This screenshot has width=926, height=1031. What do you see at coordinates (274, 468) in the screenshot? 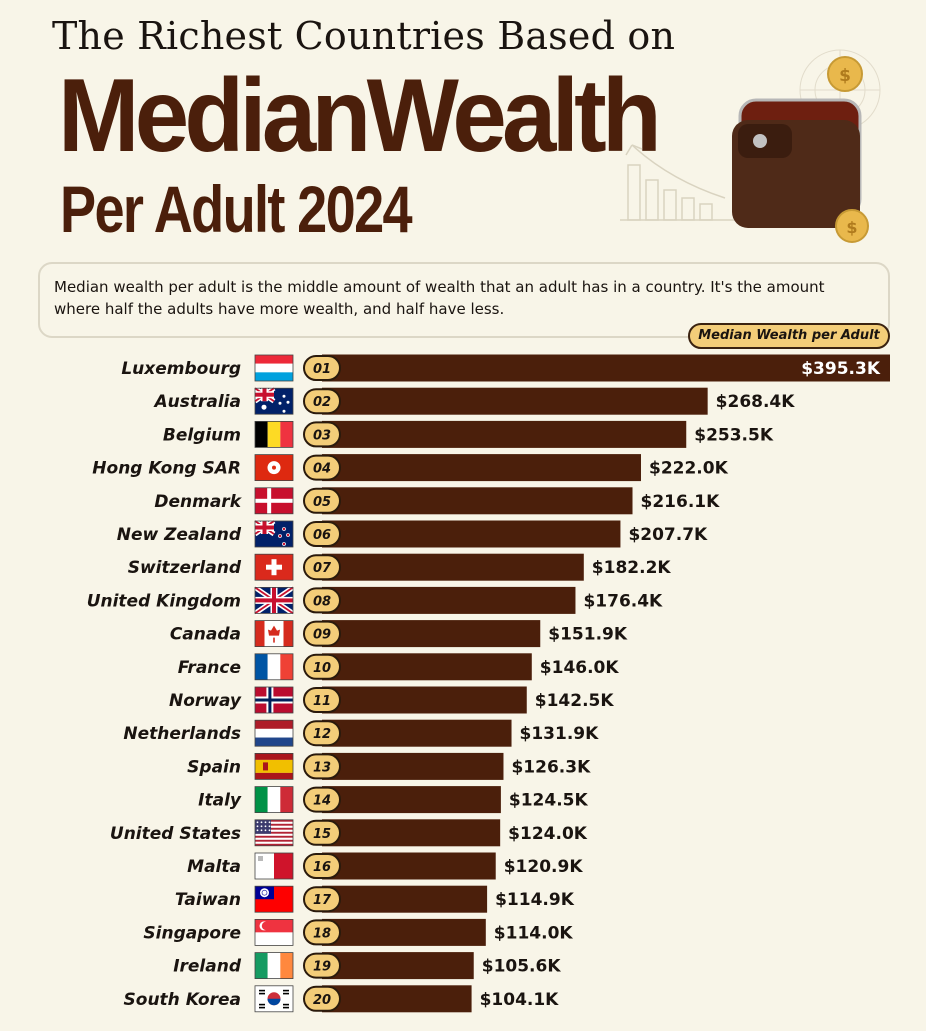
I see `hong-kong-flag-icon` at bounding box center [274, 468].